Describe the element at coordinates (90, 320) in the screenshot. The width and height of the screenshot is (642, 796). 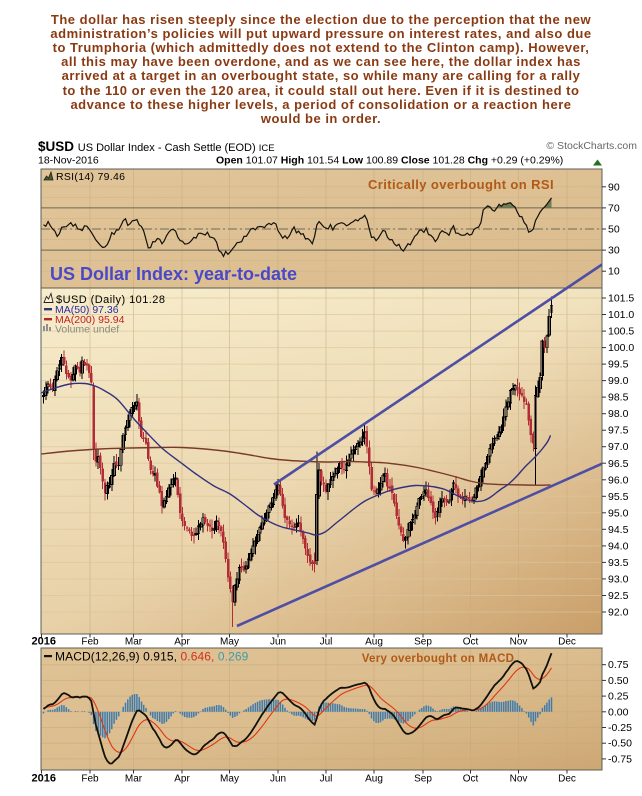
I see `svg-text: MA(200) 95.94` at that location.